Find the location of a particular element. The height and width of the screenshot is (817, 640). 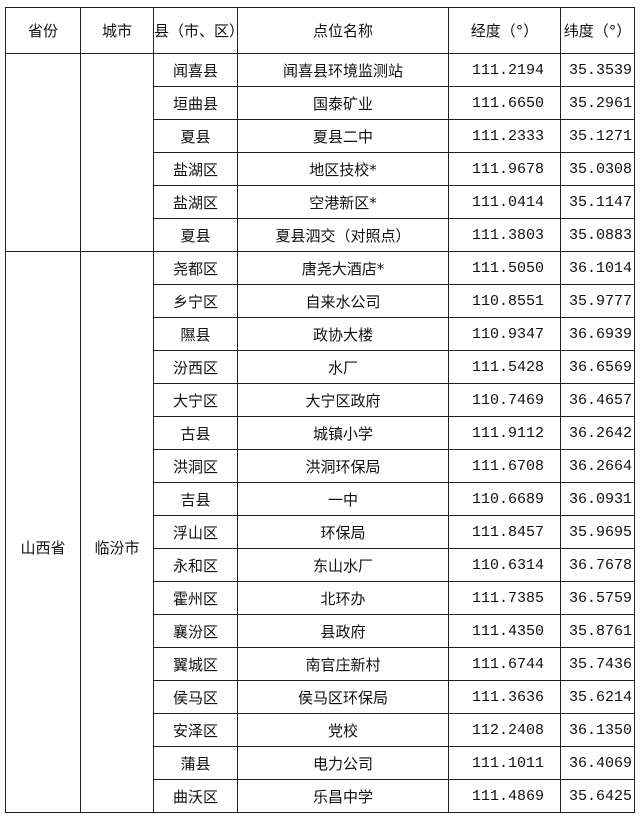

table-row: 夏县 夏县二中 111.2333 35.1271 is located at coordinates (320, 136).